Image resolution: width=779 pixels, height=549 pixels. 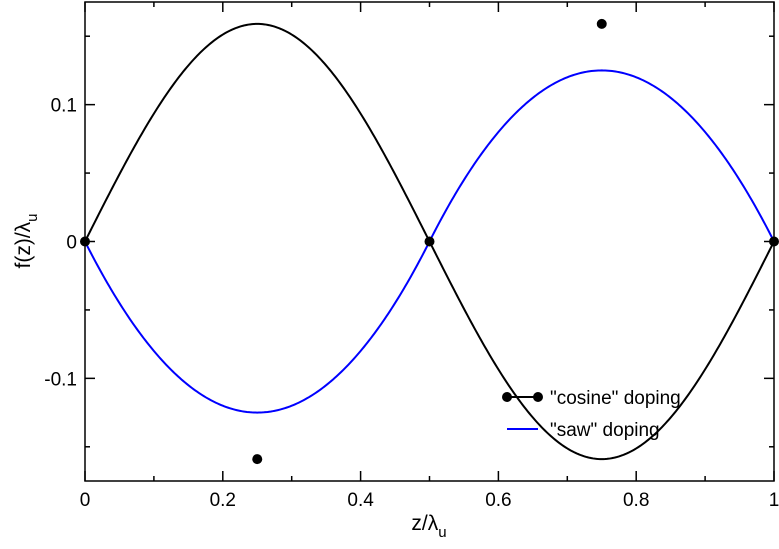 What do you see at coordinates (71, 243) in the screenshot?
I see `y-tick-label: 0` at bounding box center [71, 243].